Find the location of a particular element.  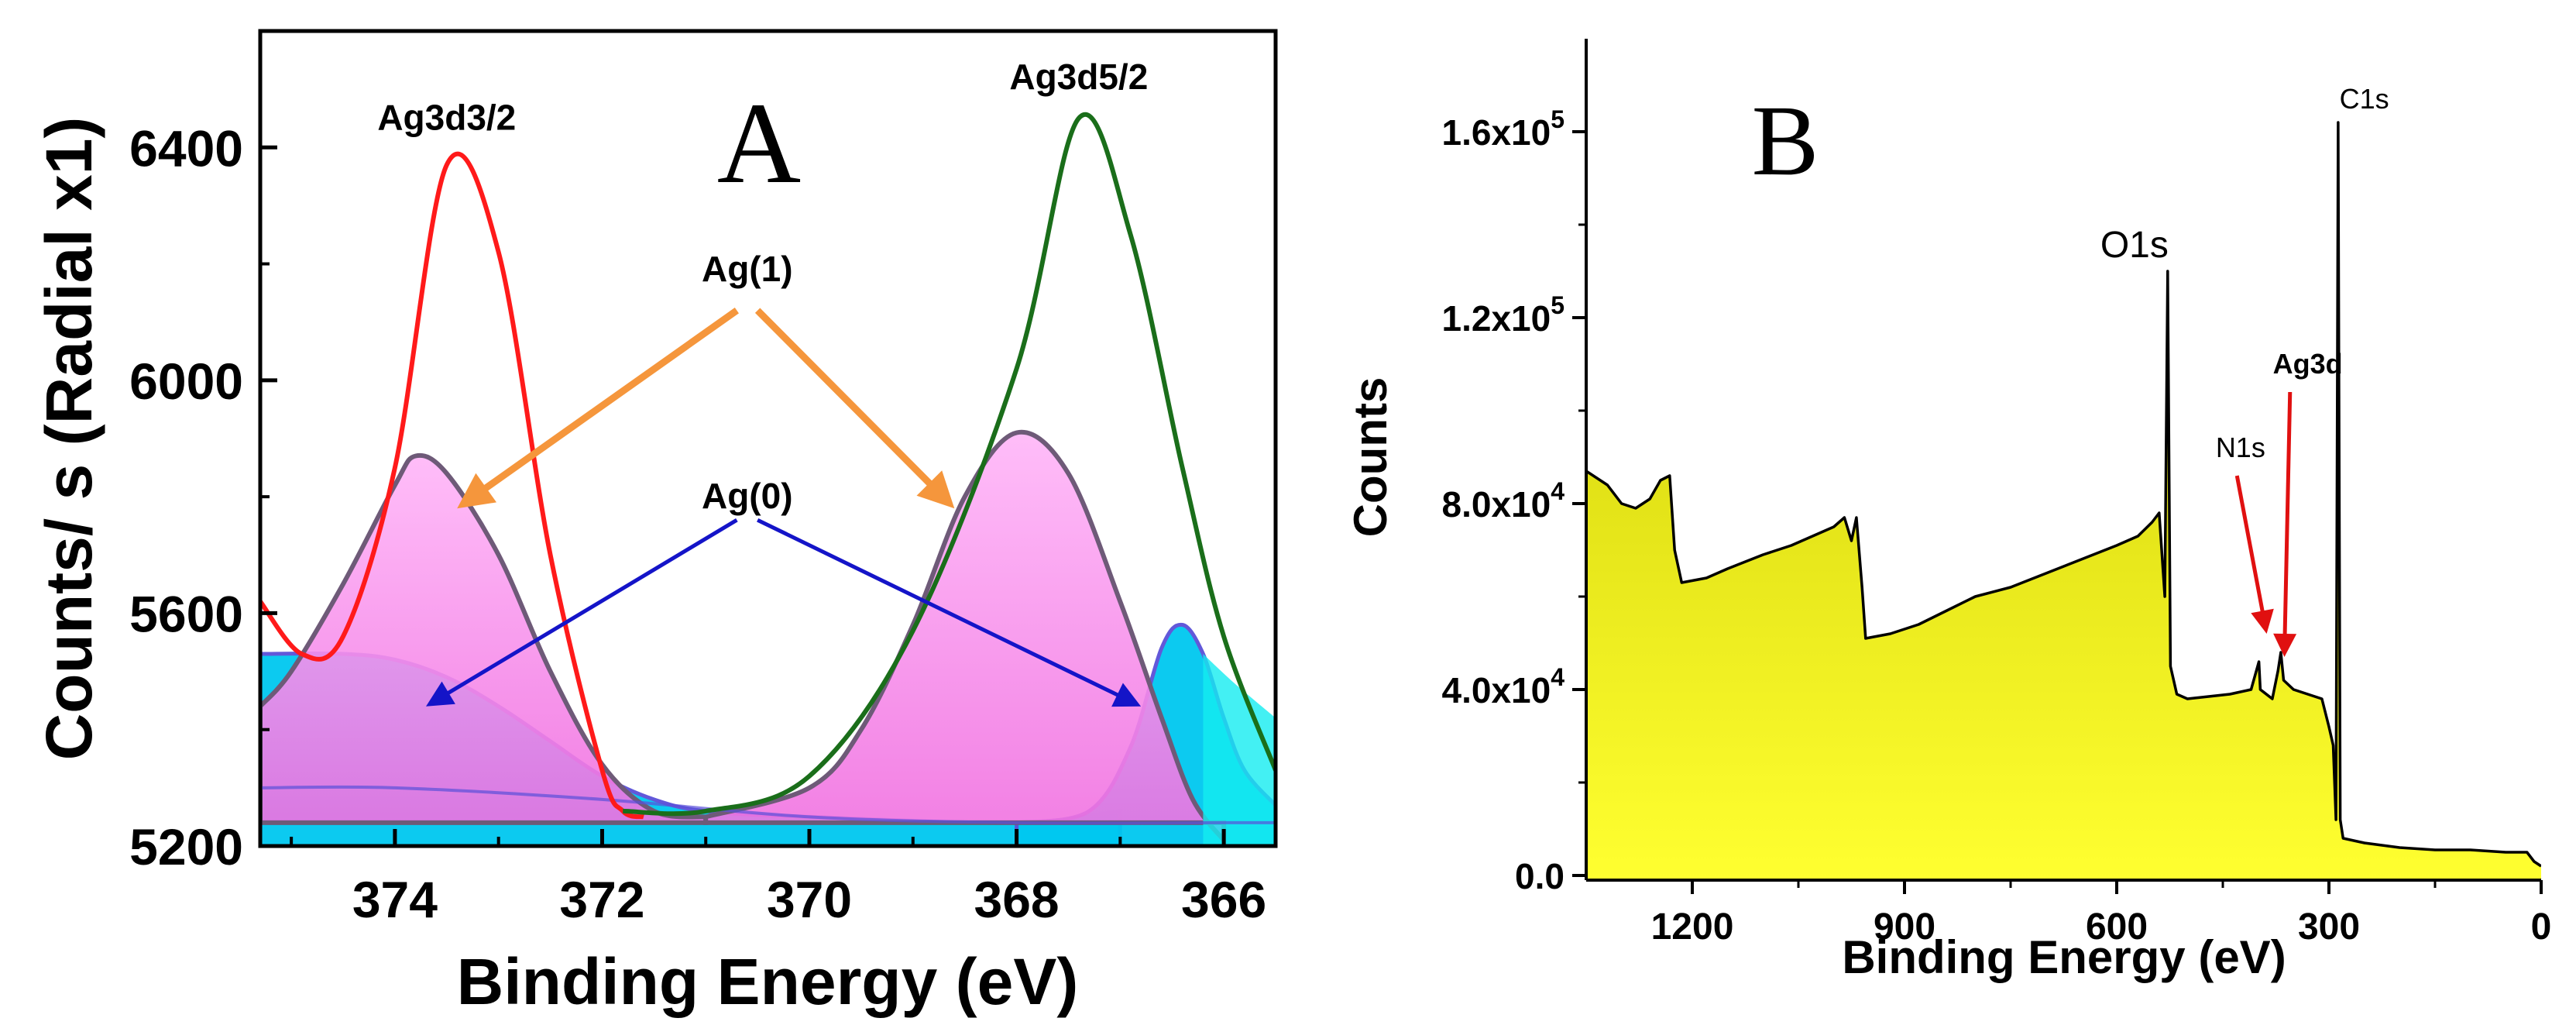

y-tick-label: 8.0x10⁴ is located at coordinates (1503, 501).